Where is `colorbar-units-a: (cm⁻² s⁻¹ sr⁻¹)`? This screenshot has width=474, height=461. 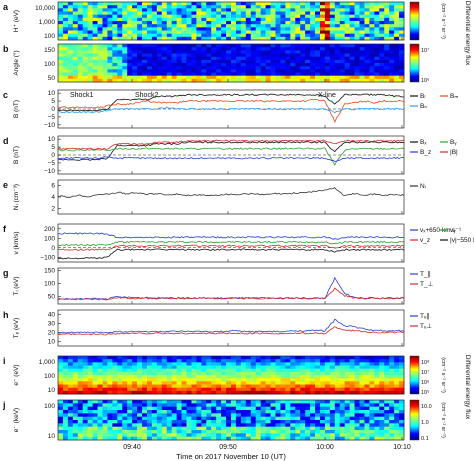
colorbar-units-a: (cm⁻² s⁻¹ sr⁻¹) is located at coordinates (443, 21).